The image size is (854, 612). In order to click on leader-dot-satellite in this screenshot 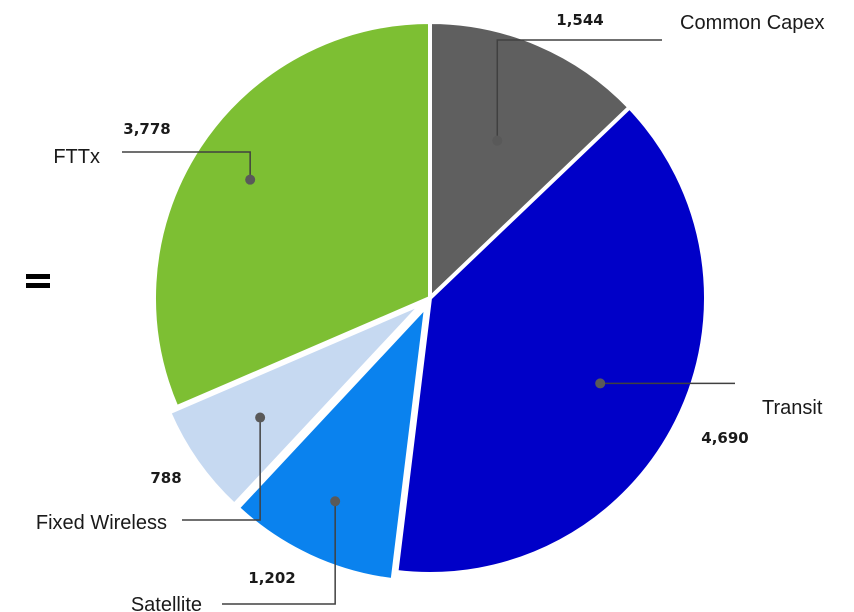, I will do `click(335, 501)`.